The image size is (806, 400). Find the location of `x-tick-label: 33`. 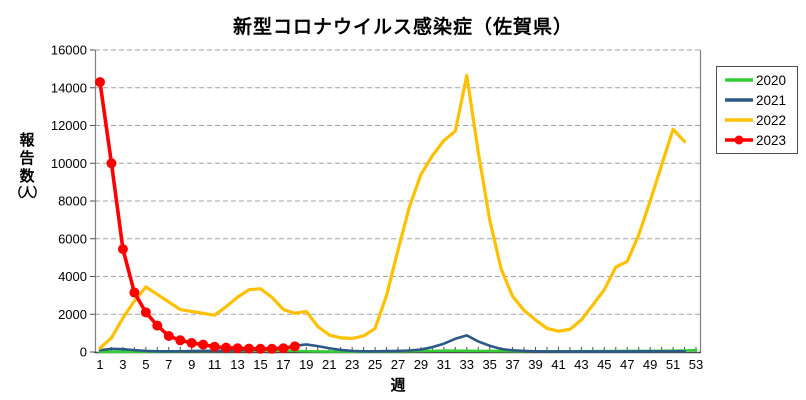

x-tick-label: 33 is located at coordinates (467, 364).